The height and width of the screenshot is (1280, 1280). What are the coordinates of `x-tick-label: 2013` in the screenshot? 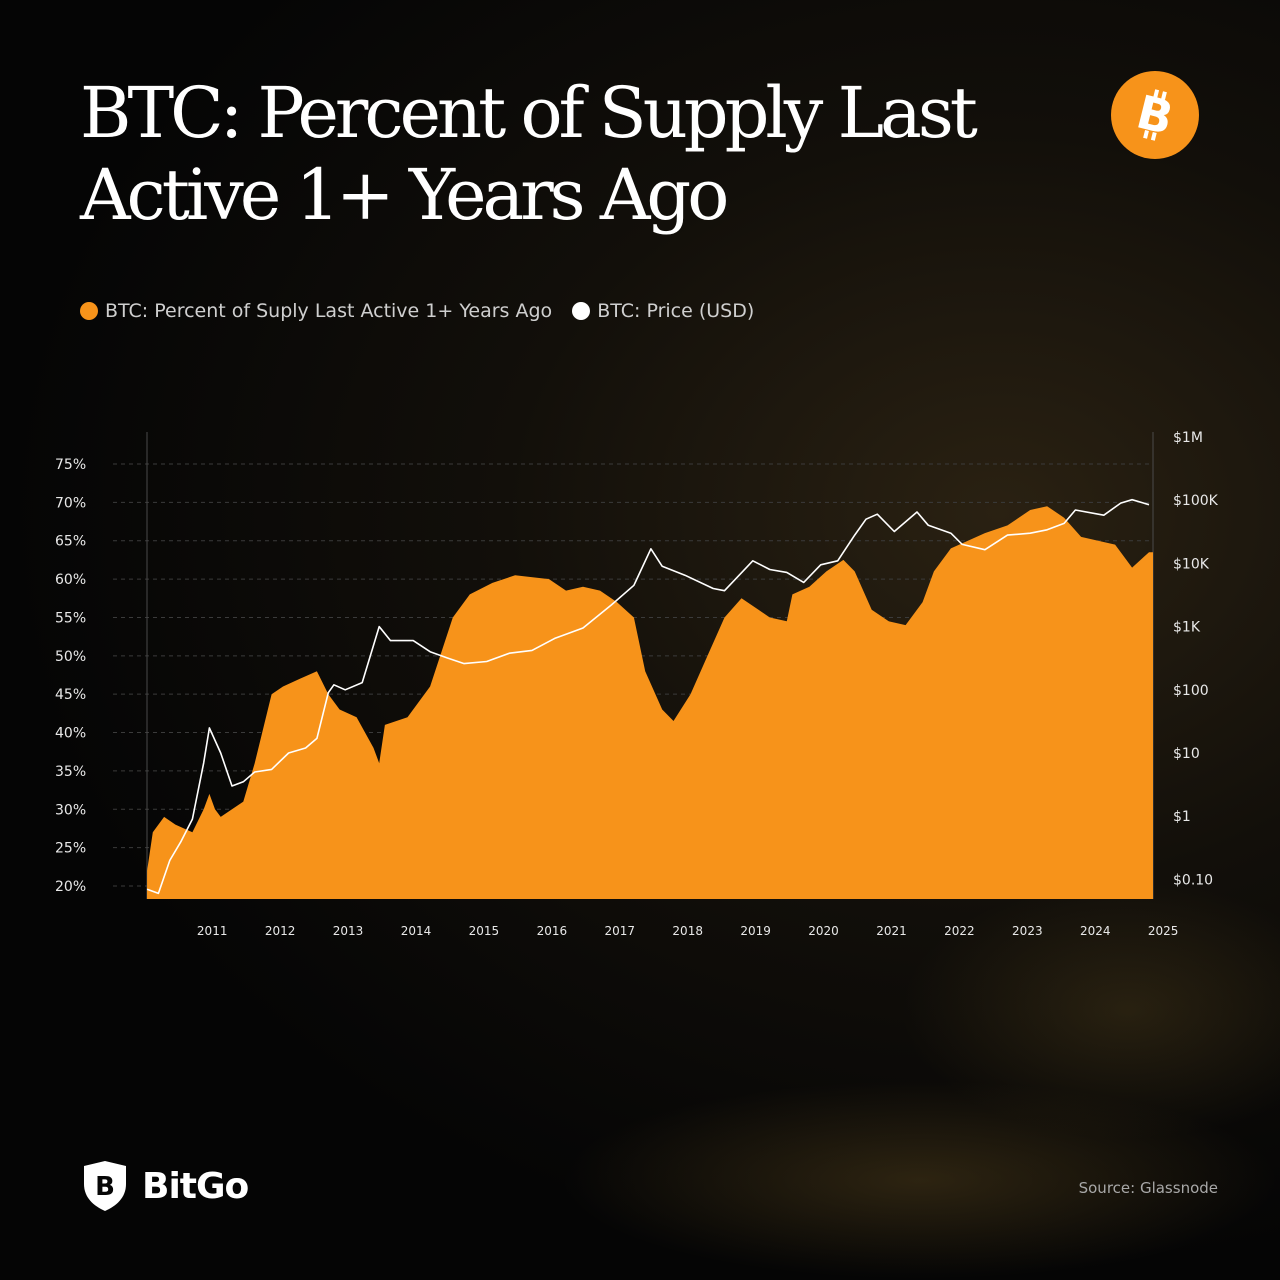 It's located at (348, 931).